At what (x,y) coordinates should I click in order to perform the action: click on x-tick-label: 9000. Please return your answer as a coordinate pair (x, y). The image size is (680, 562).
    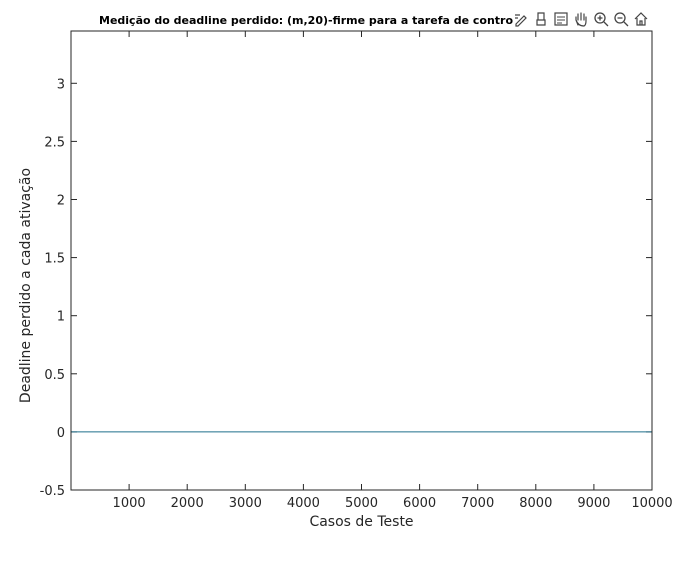
    Looking at the image, I should click on (593, 503).